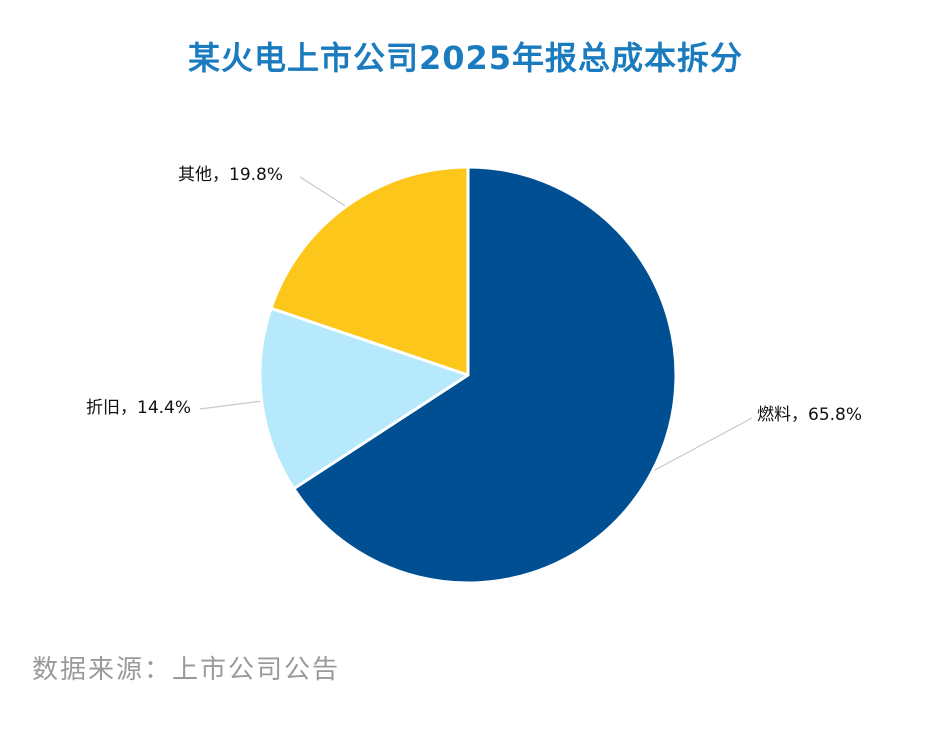 The width and height of the screenshot is (931, 729). Describe the element at coordinates (809, 415) in the screenshot. I see `slice-label-0: 燃料，65.8%` at that location.